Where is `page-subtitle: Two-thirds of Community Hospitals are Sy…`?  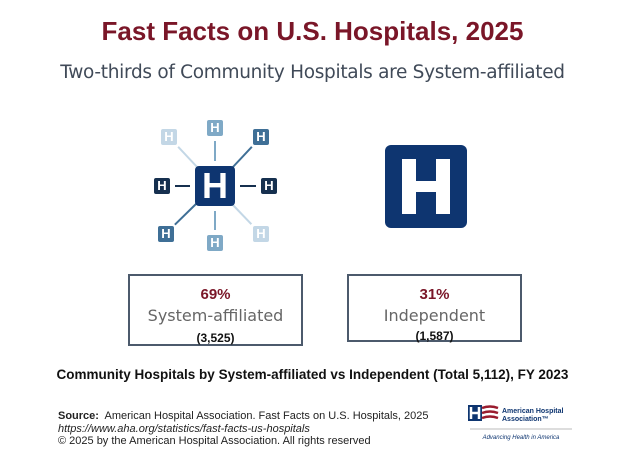
page-subtitle: Two-thirds of Community Hospitals are Sy… is located at coordinates (312, 72).